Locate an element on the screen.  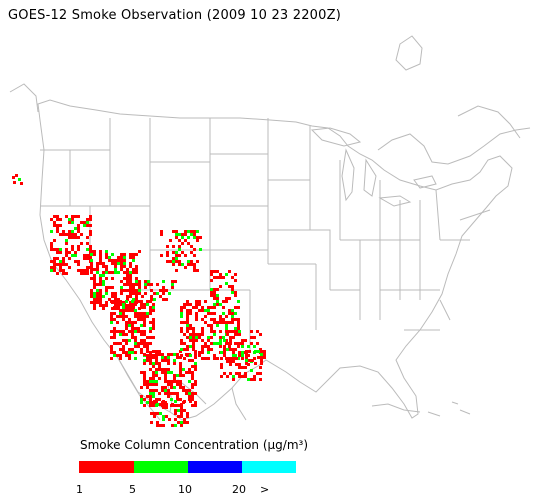
legend-swatch-green is located at coordinates (161, 467).